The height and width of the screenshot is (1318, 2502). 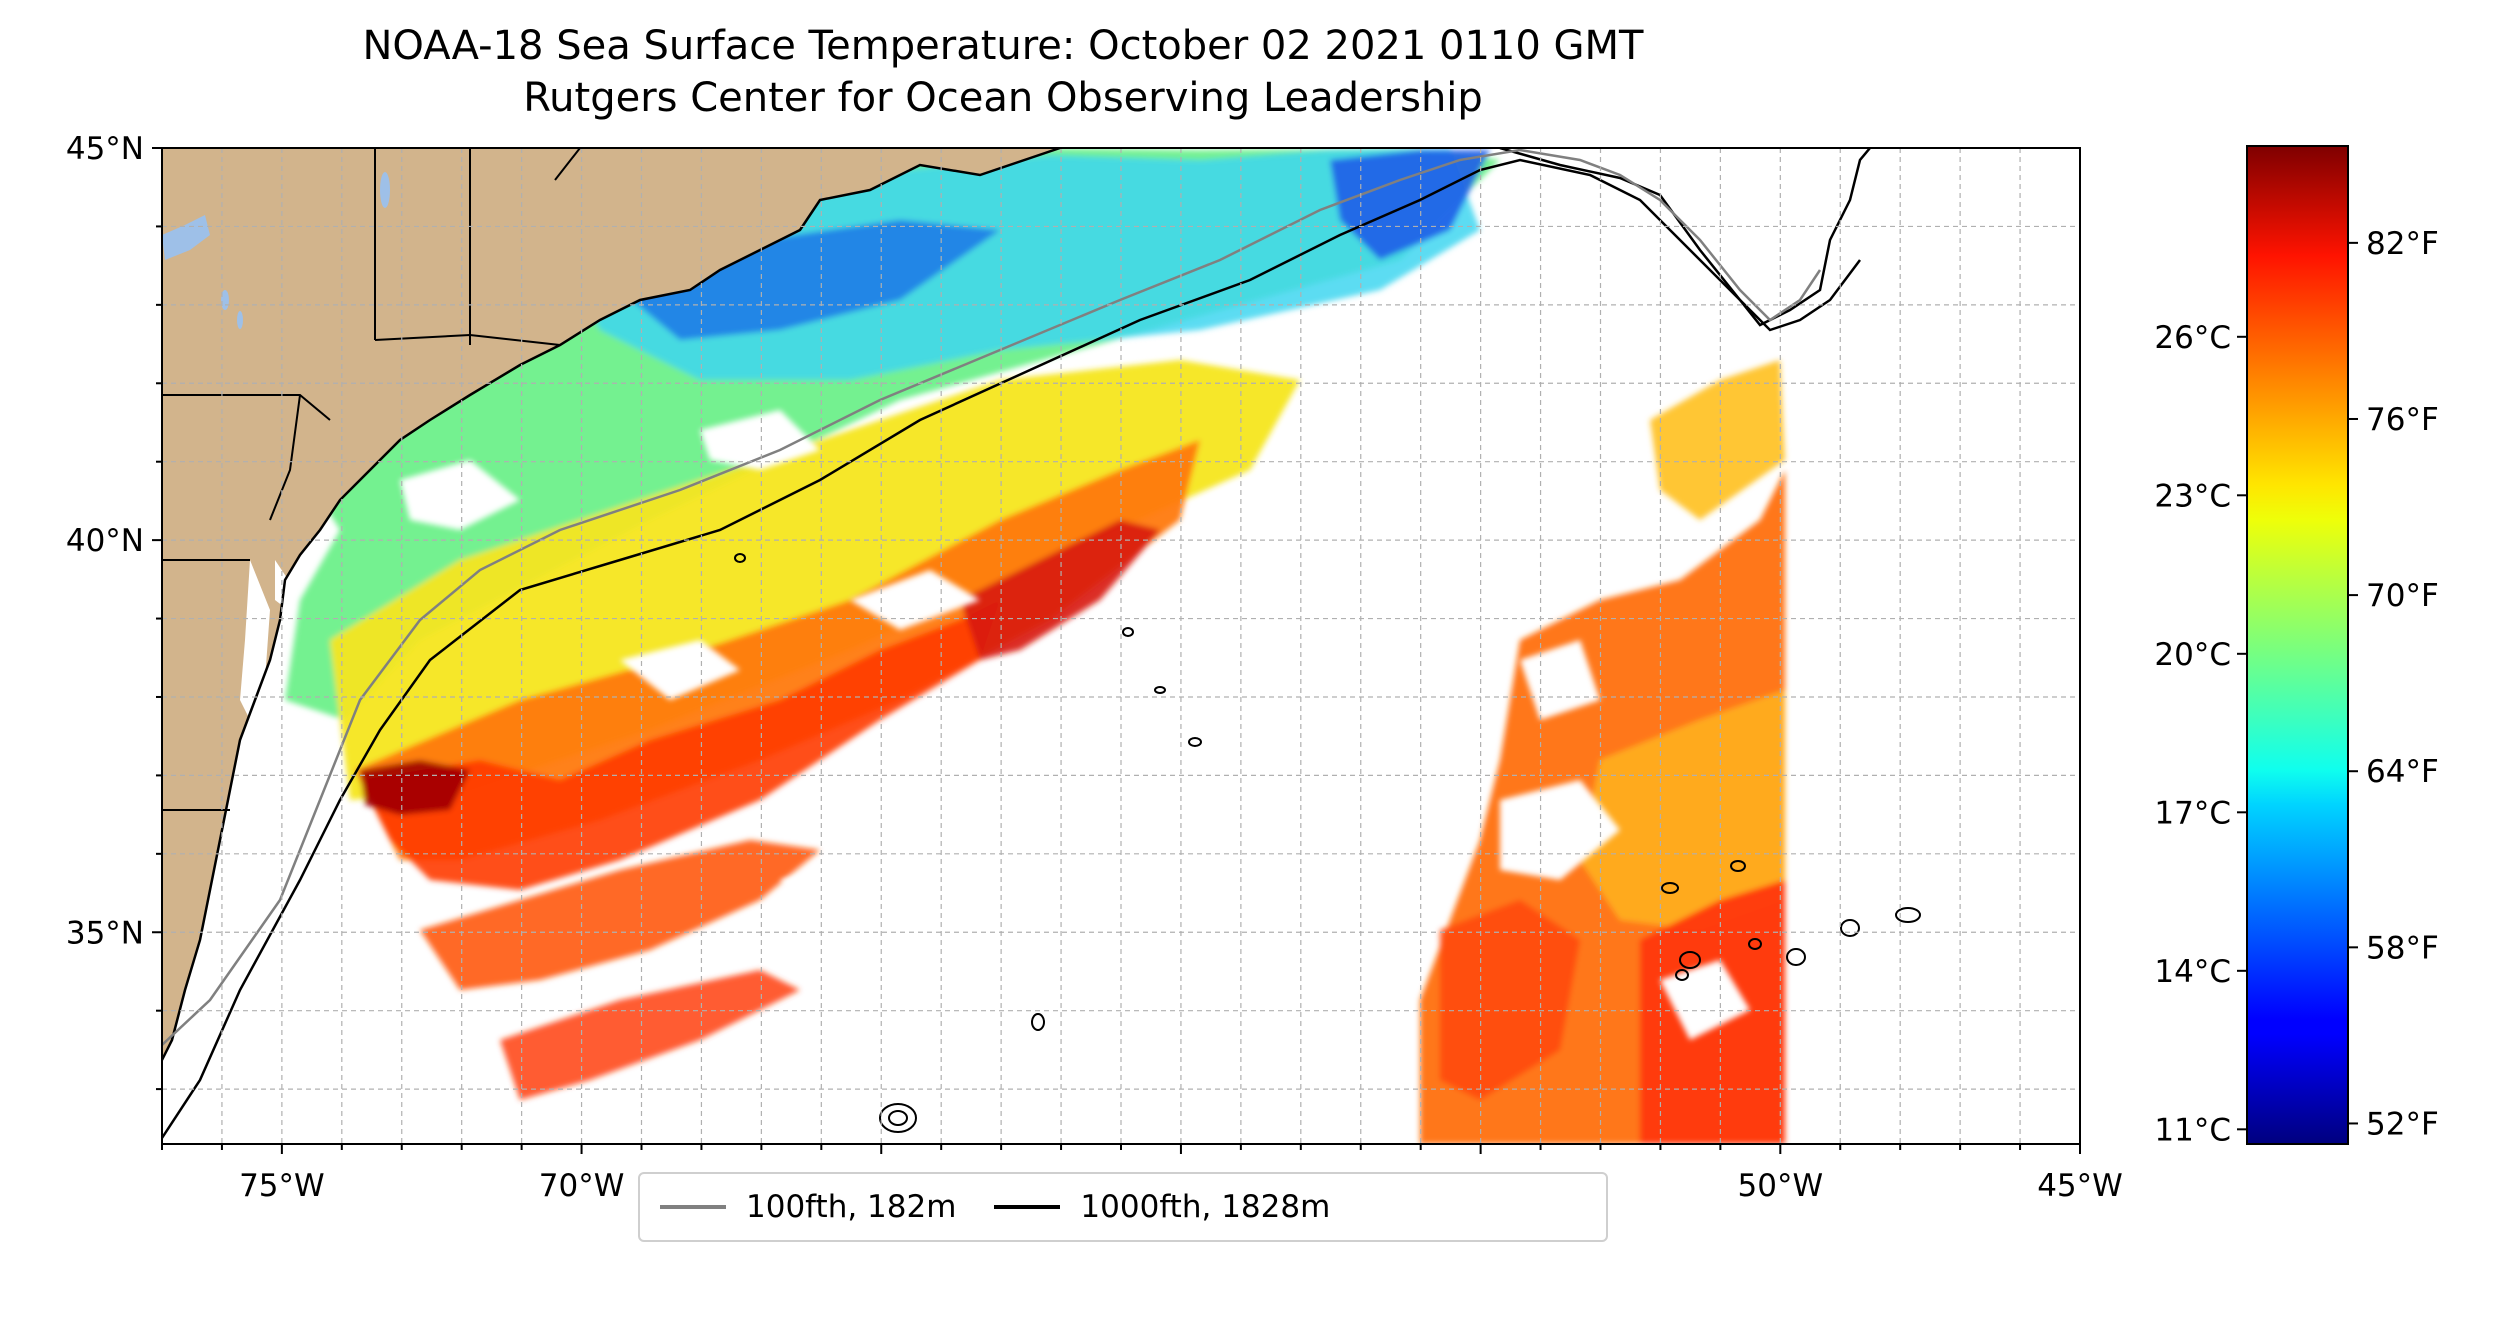 What do you see at coordinates (2402, 772) in the screenshot?
I see `colorbar-f-label: 64°F` at bounding box center [2402, 772].